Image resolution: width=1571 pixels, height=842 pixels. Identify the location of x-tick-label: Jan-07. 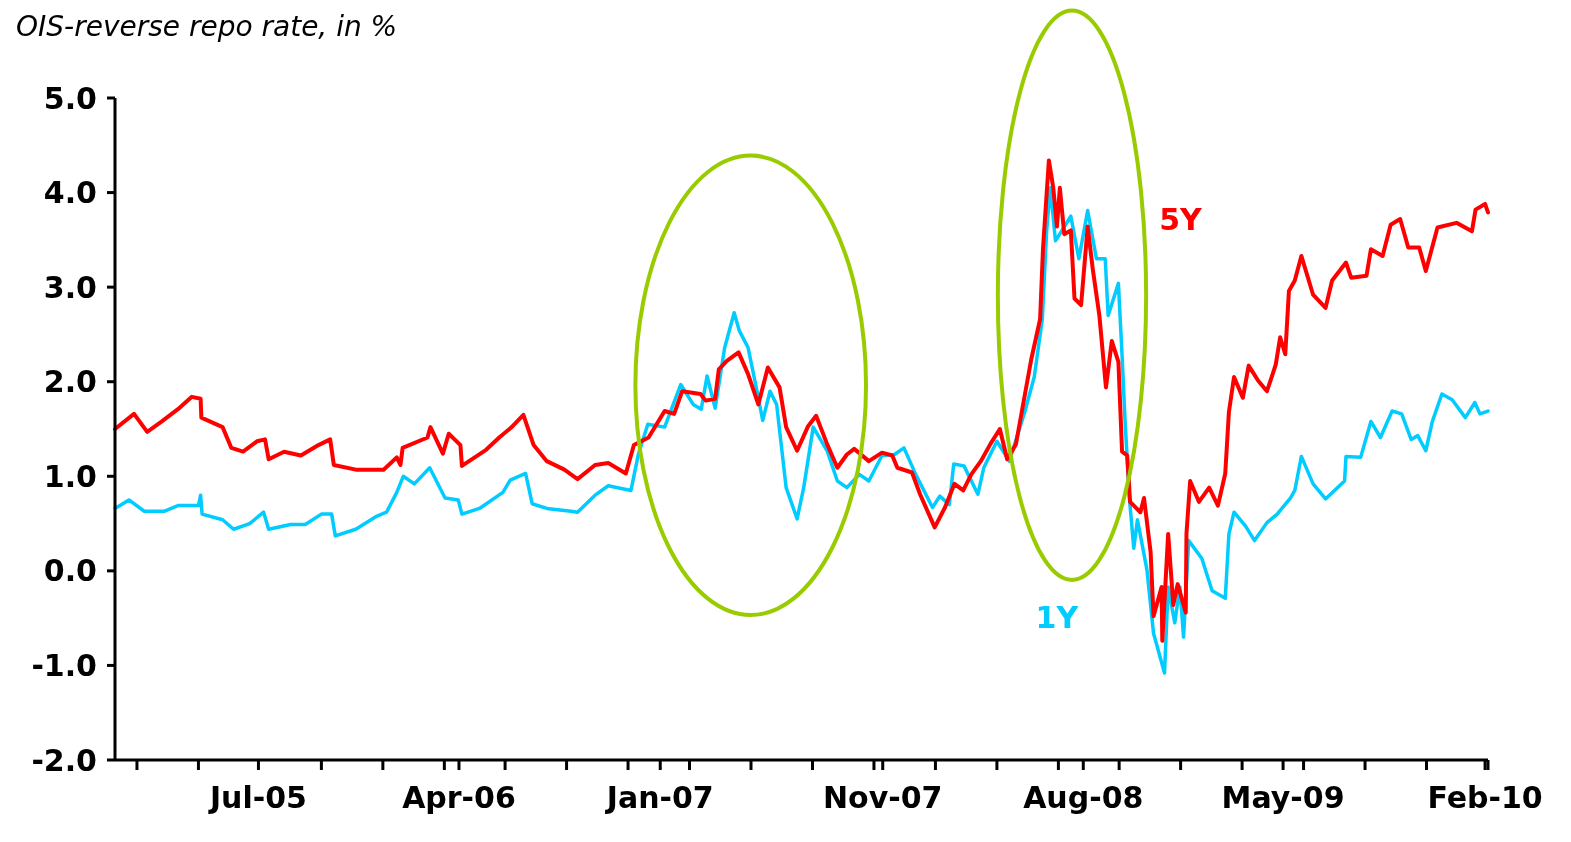
(659, 797).